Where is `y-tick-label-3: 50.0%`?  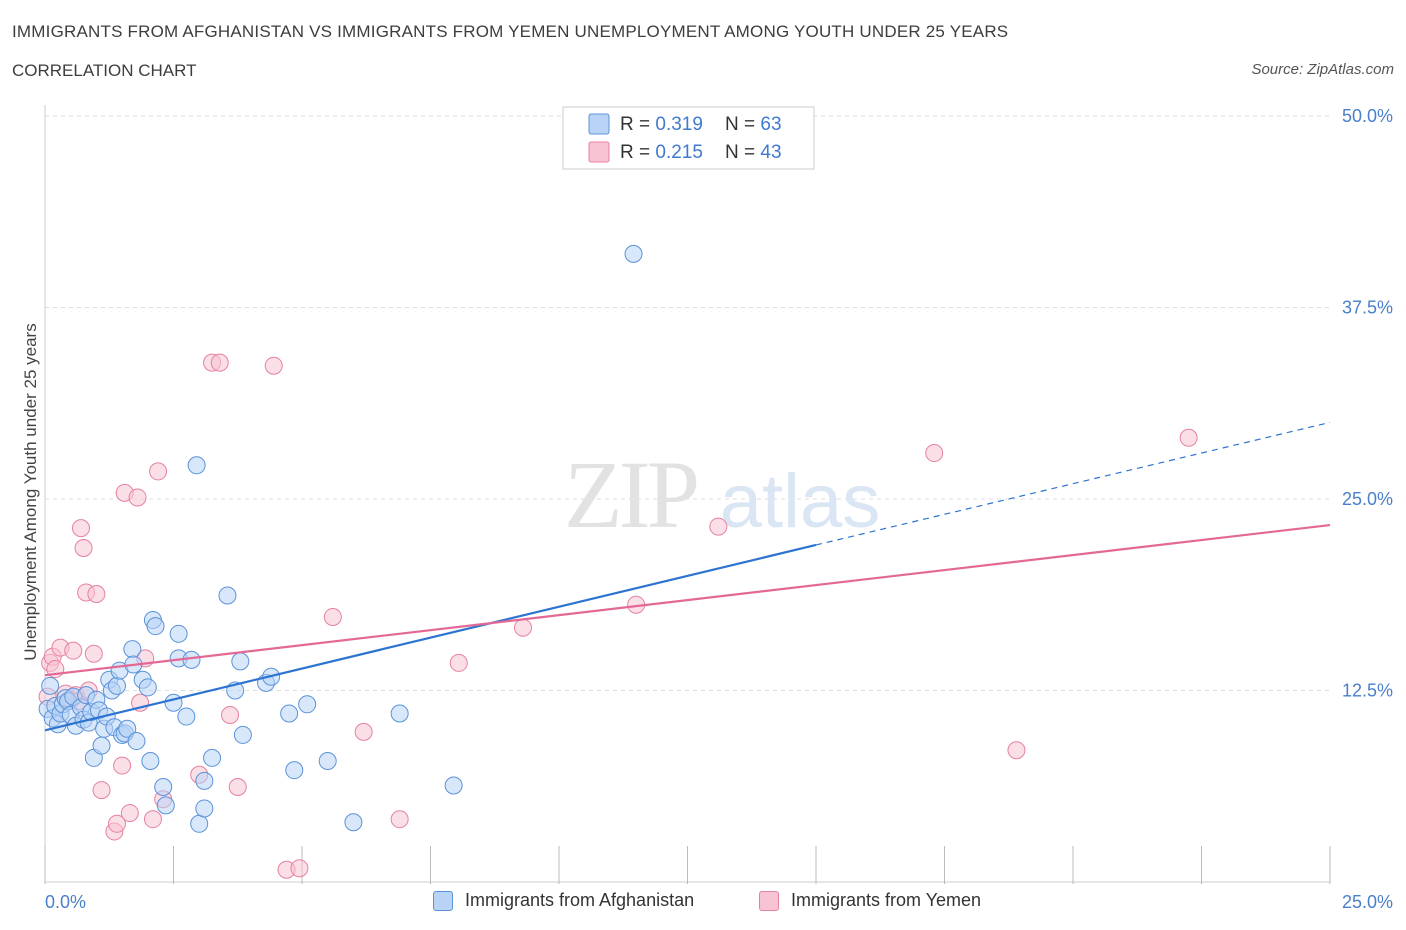 y-tick-label-3: 50.0% is located at coordinates (1367, 116).